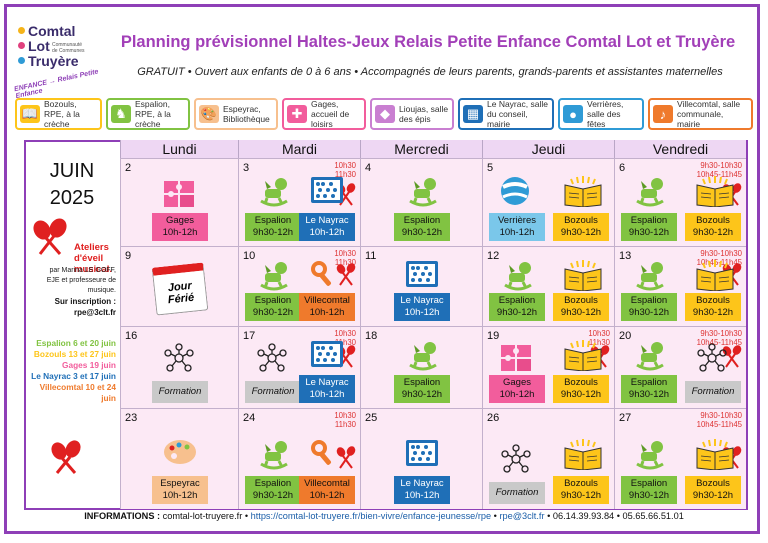 This screenshot has height=543, width=768. I want to click on ateliers-title: Ateliers d'éveil musical., so click(93, 258).